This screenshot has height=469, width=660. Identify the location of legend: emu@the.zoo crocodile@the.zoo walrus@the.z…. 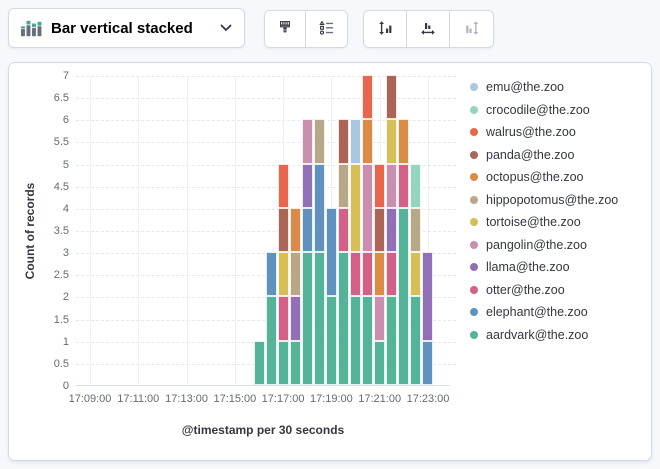
(539, 211).